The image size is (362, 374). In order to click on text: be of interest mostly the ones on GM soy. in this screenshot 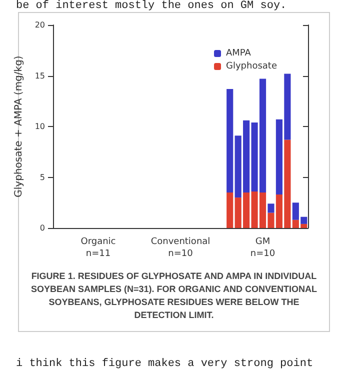, I will do `click(151, 6)`.